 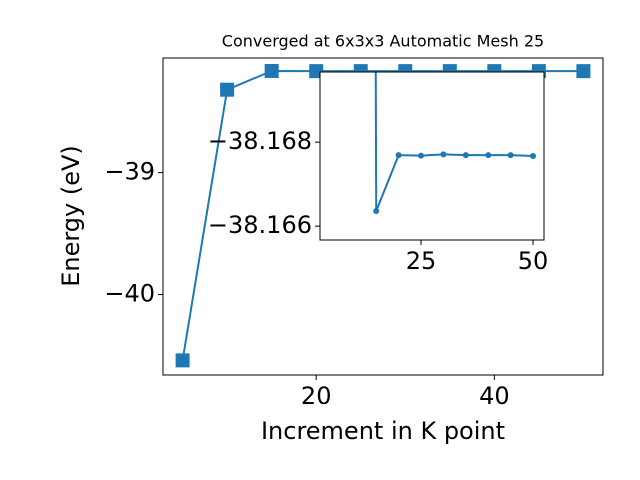 What do you see at coordinates (494, 396) in the screenshot?
I see `x-tick-label: 40` at bounding box center [494, 396].